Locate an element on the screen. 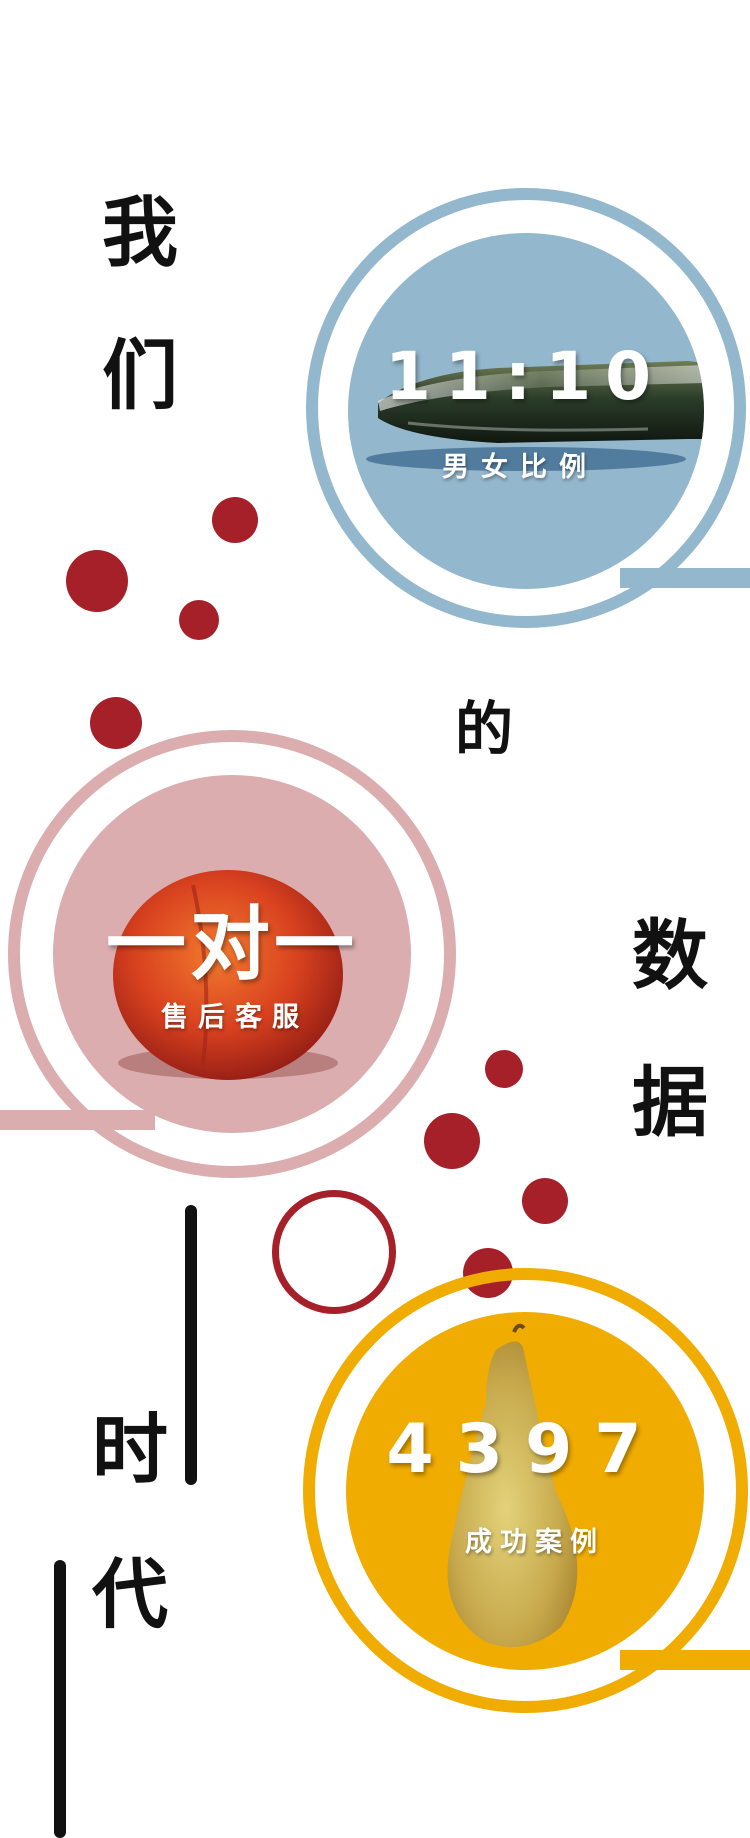 The image size is (750, 1838). stat-label-ratio: 男女比例 is located at coordinates (520, 467).